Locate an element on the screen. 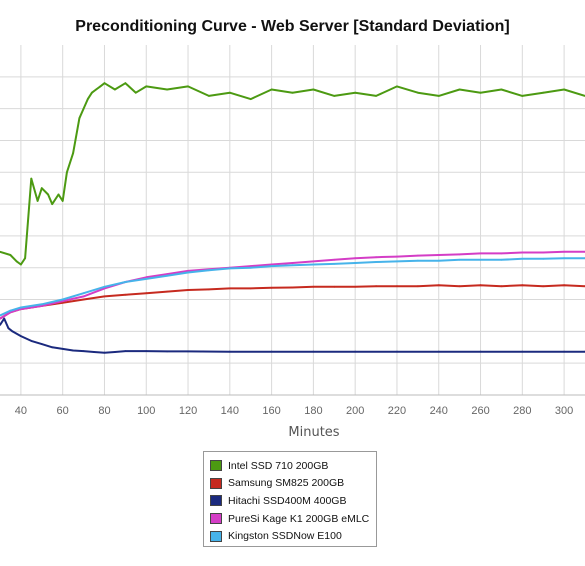 This screenshot has width=585, height=566. x-tick-label-1: 60 is located at coordinates (63, 411).